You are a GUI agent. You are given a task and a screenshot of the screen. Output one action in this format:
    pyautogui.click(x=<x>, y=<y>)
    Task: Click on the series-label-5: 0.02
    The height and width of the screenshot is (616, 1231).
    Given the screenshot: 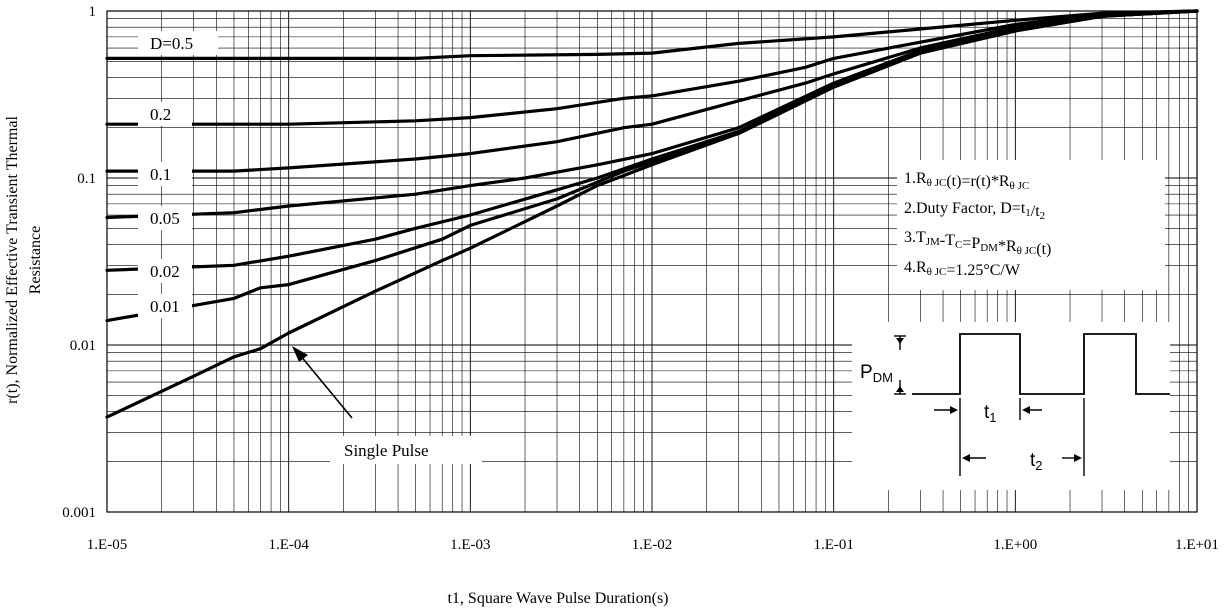 What is the action you would take?
    pyautogui.click(x=165, y=271)
    